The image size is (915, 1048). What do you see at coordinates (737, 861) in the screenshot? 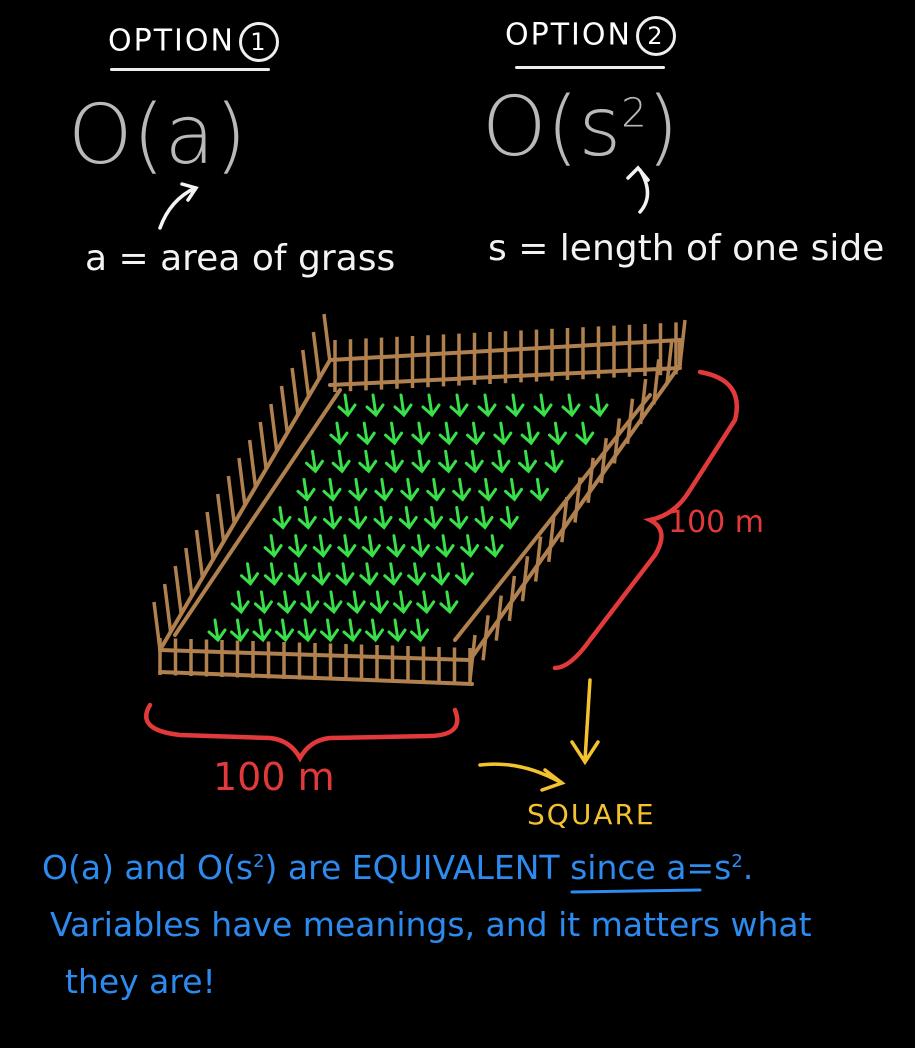
I see `conclusion-exp-2: 2` at bounding box center [737, 861].